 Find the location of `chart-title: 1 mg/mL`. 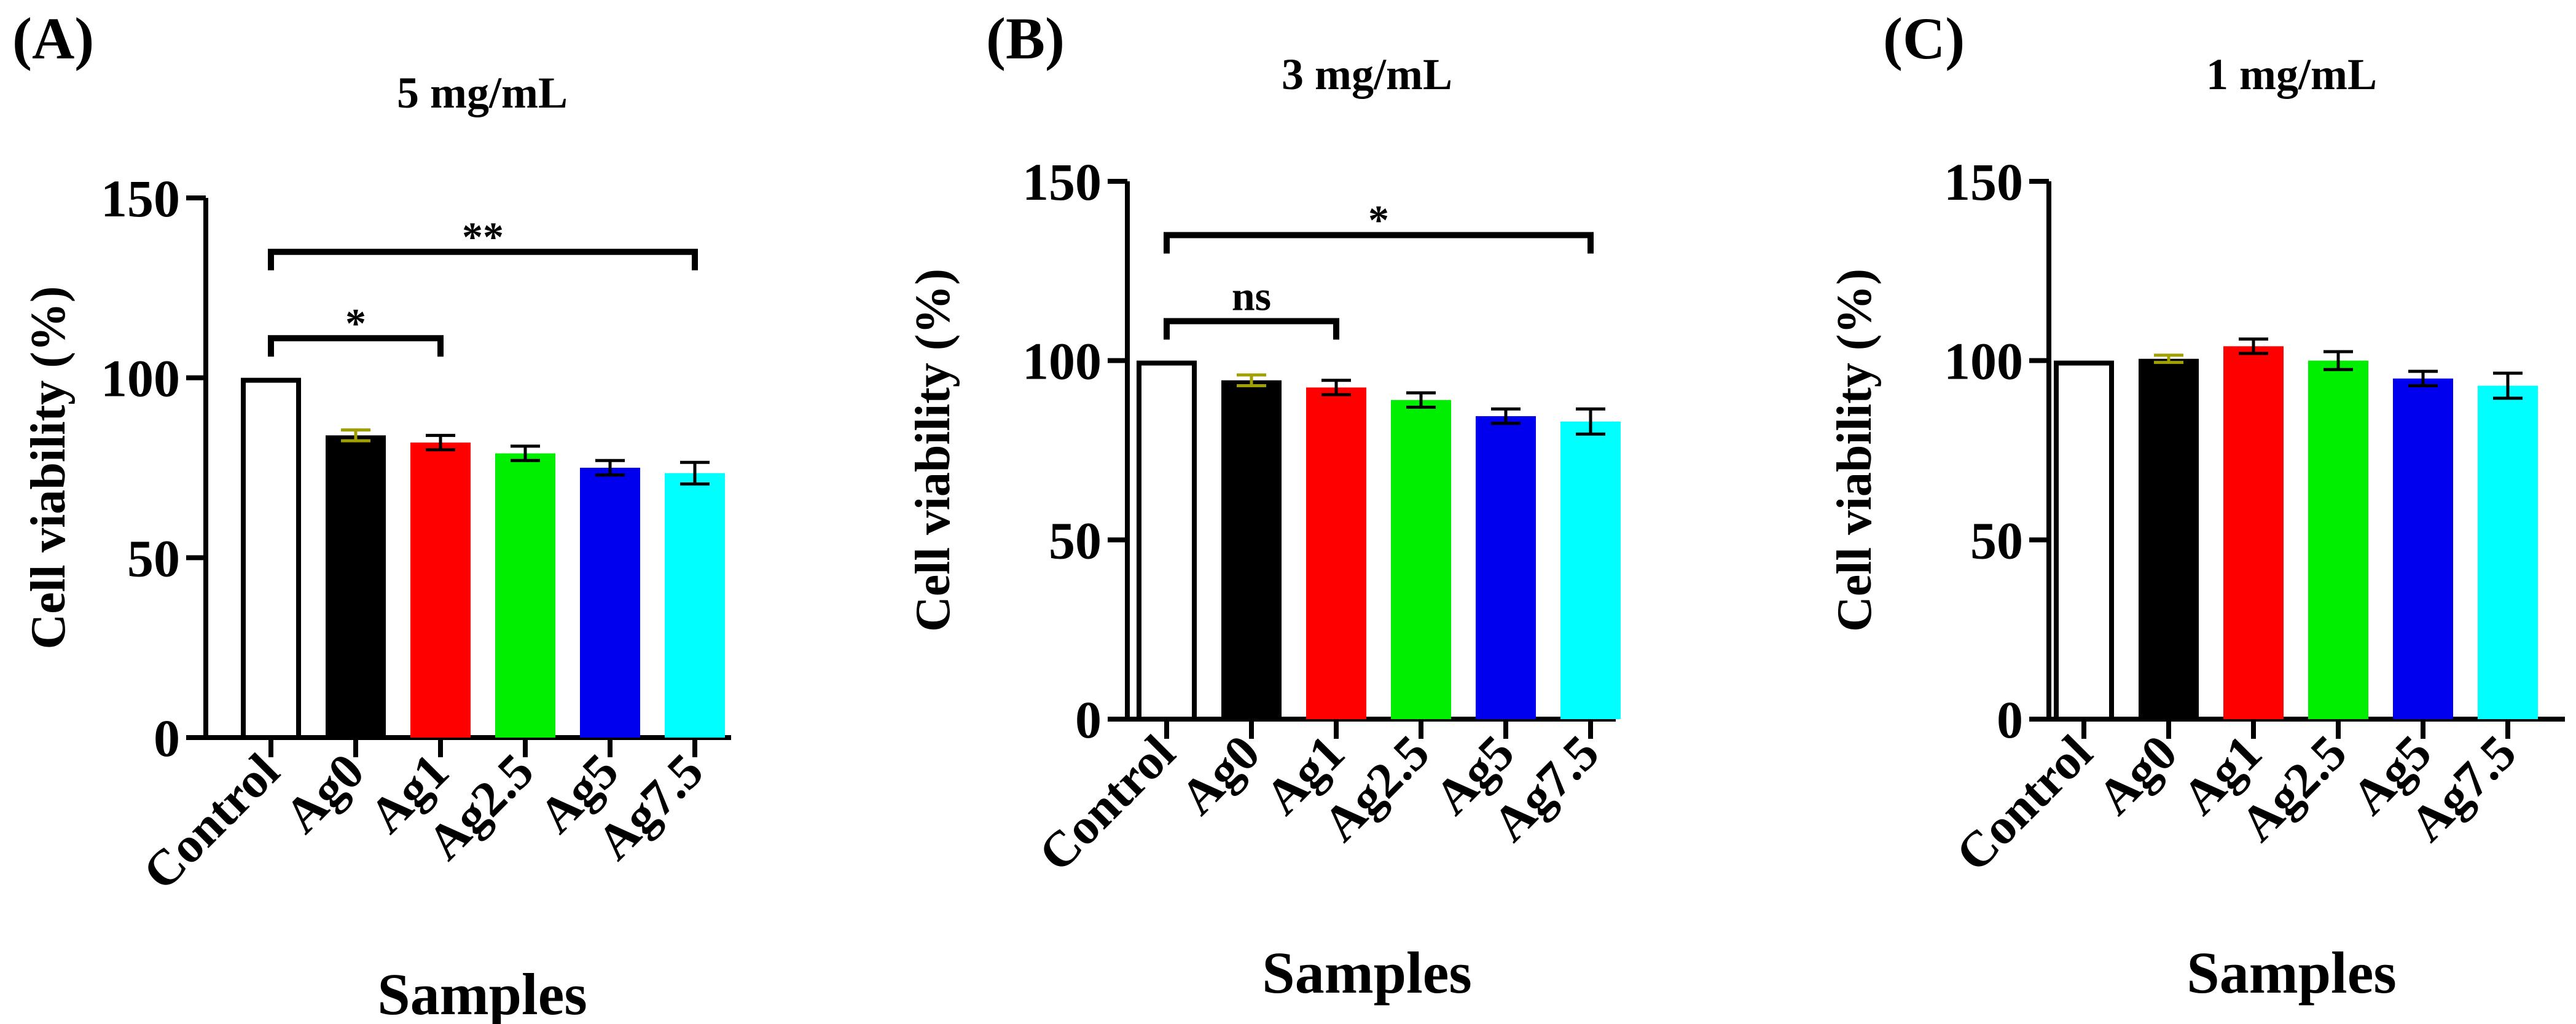

chart-title: 1 mg/mL is located at coordinates (2291, 74).